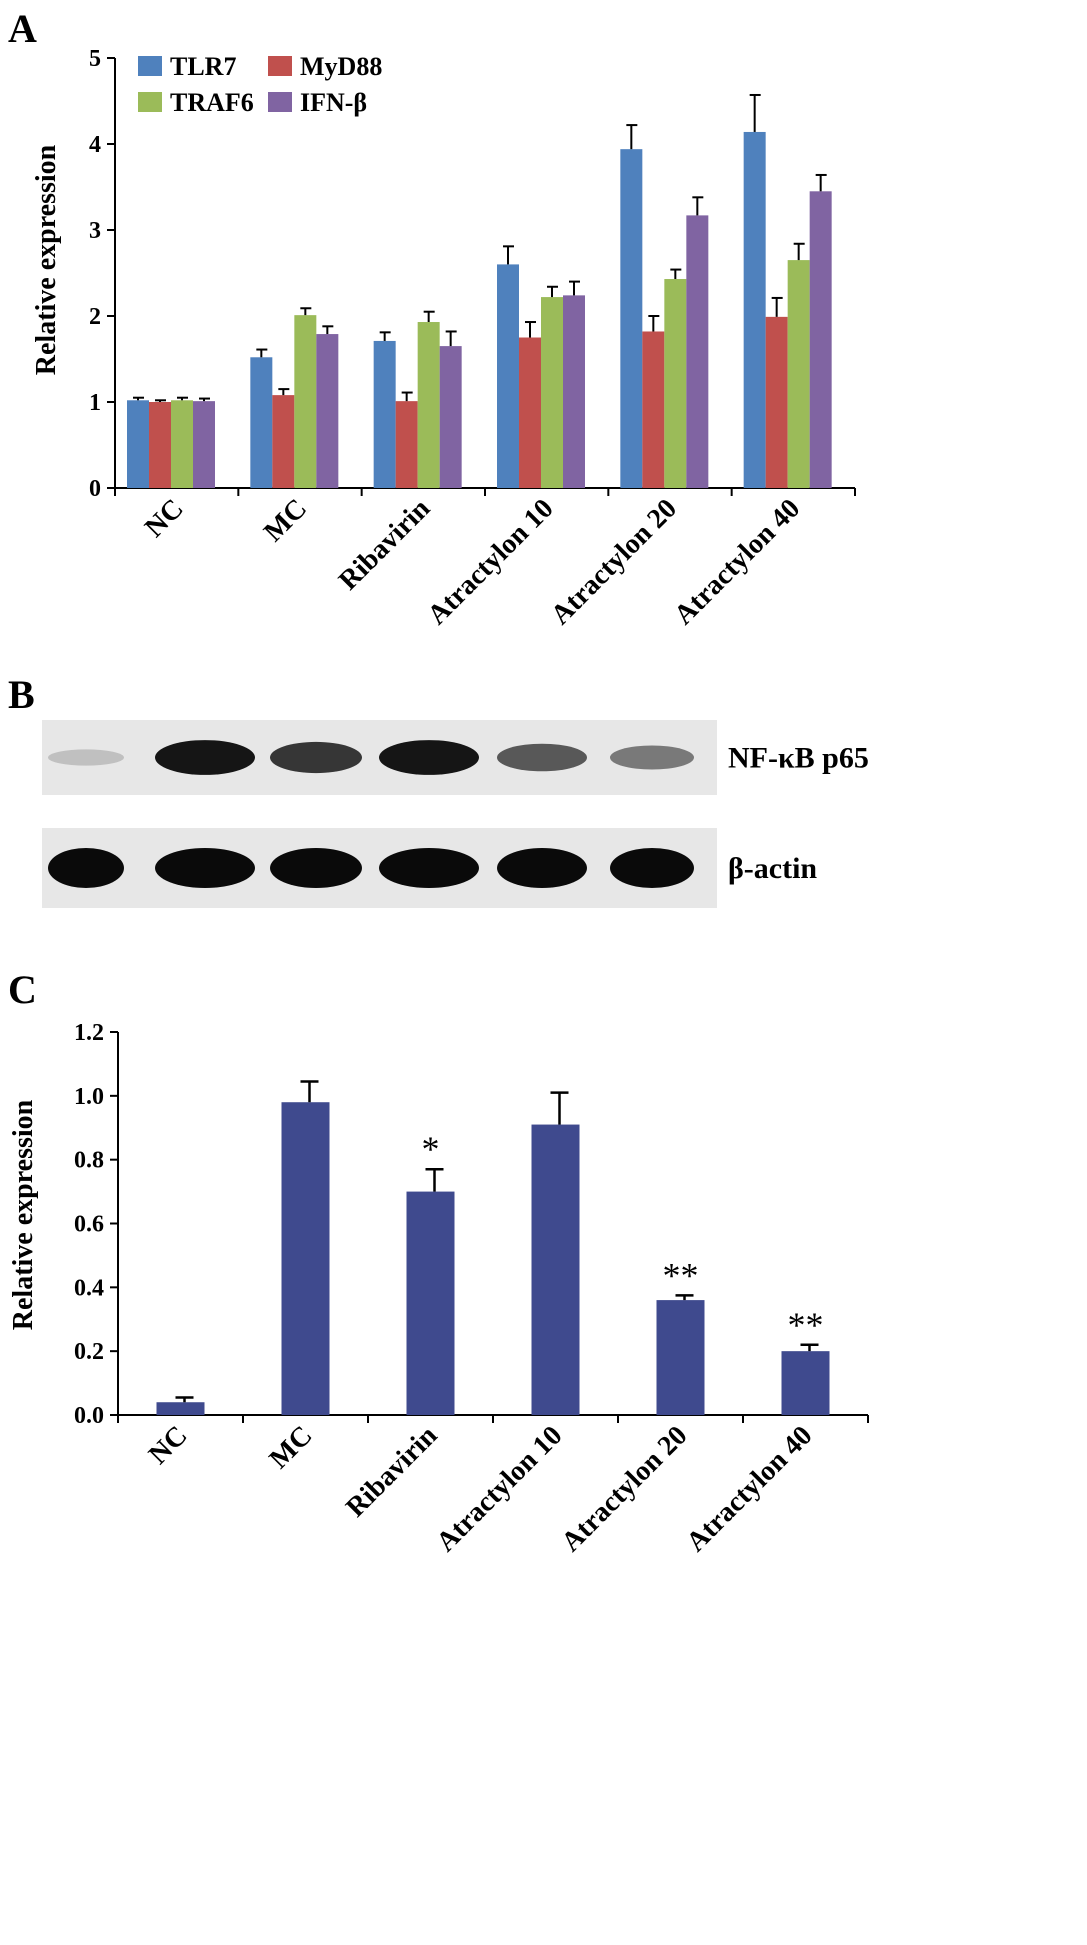  Describe the element at coordinates (22, 989) in the screenshot. I see `panel-c-letter: C` at that location.